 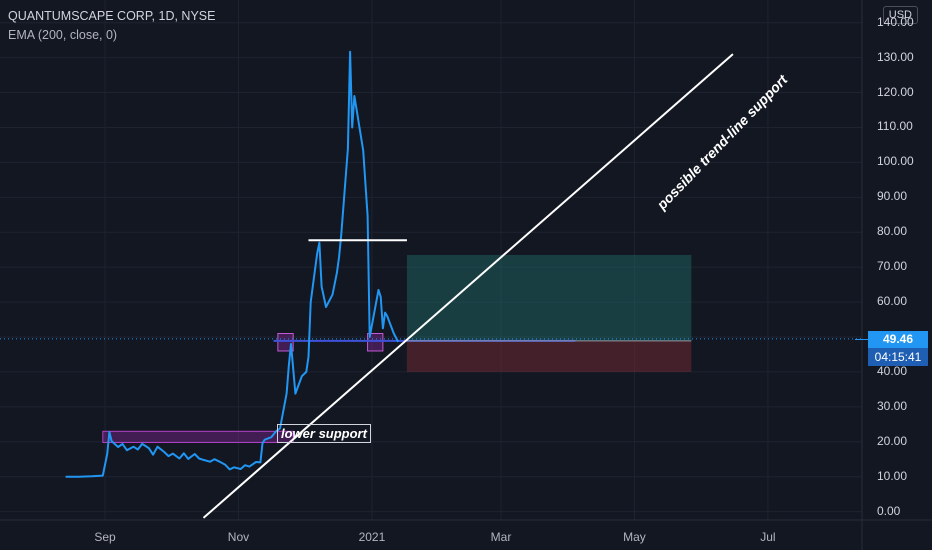 I want to click on last-price-badge: 49.46, so click(x=898, y=339).